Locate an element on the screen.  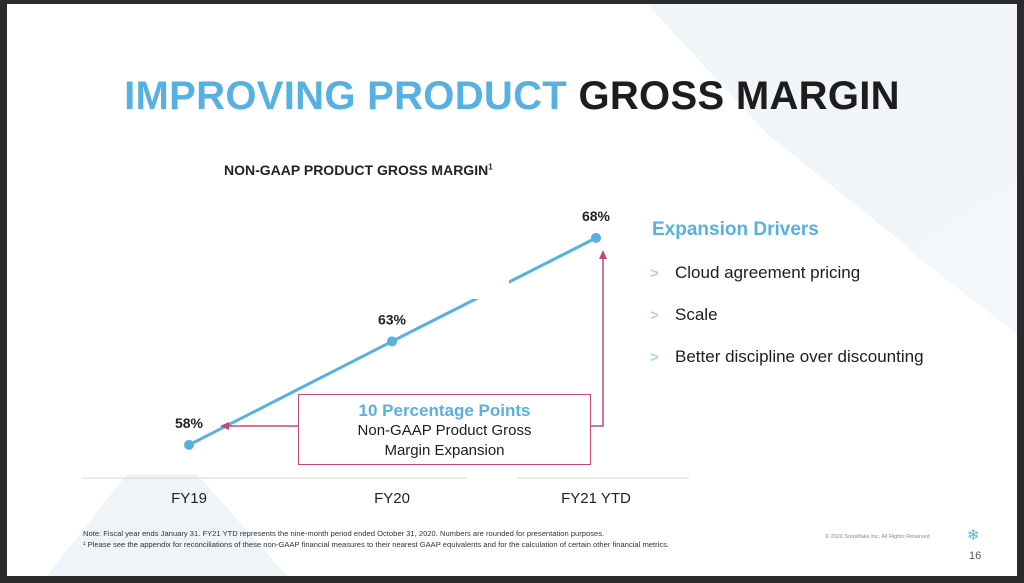
driver-label: Better discipline over discounting is located at coordinates (799, 356).